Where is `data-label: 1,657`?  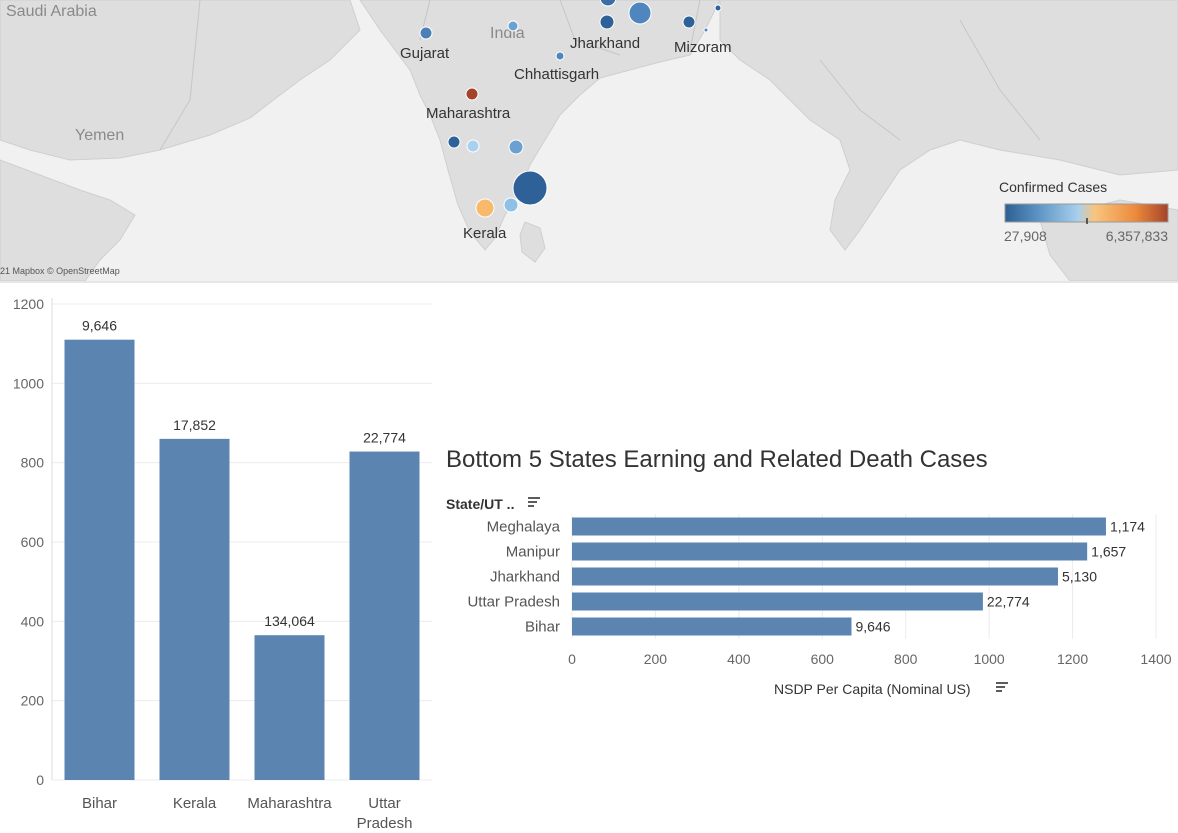 data-label: 1,657 is located at coordinates (1108, 552).